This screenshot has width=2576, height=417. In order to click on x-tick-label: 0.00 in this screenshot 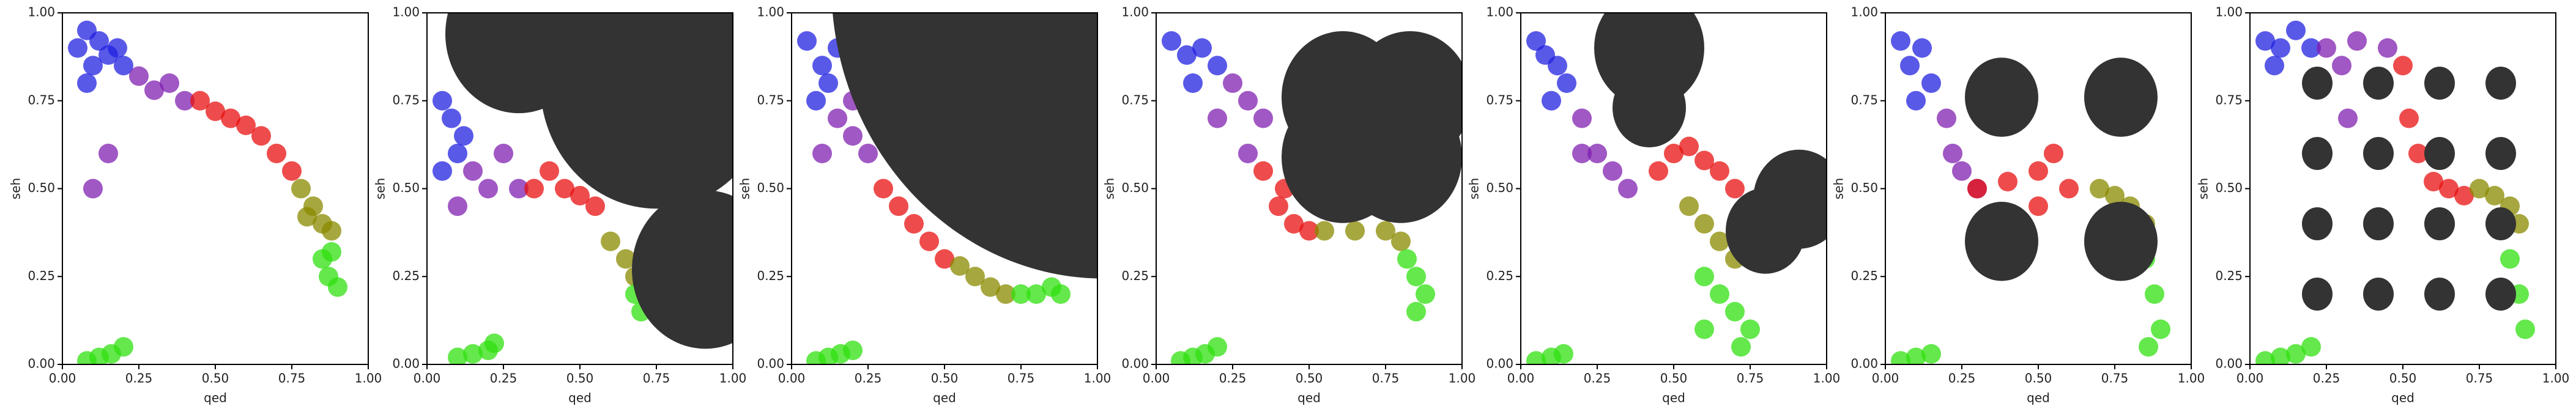, I will do `click(427, 378)`.